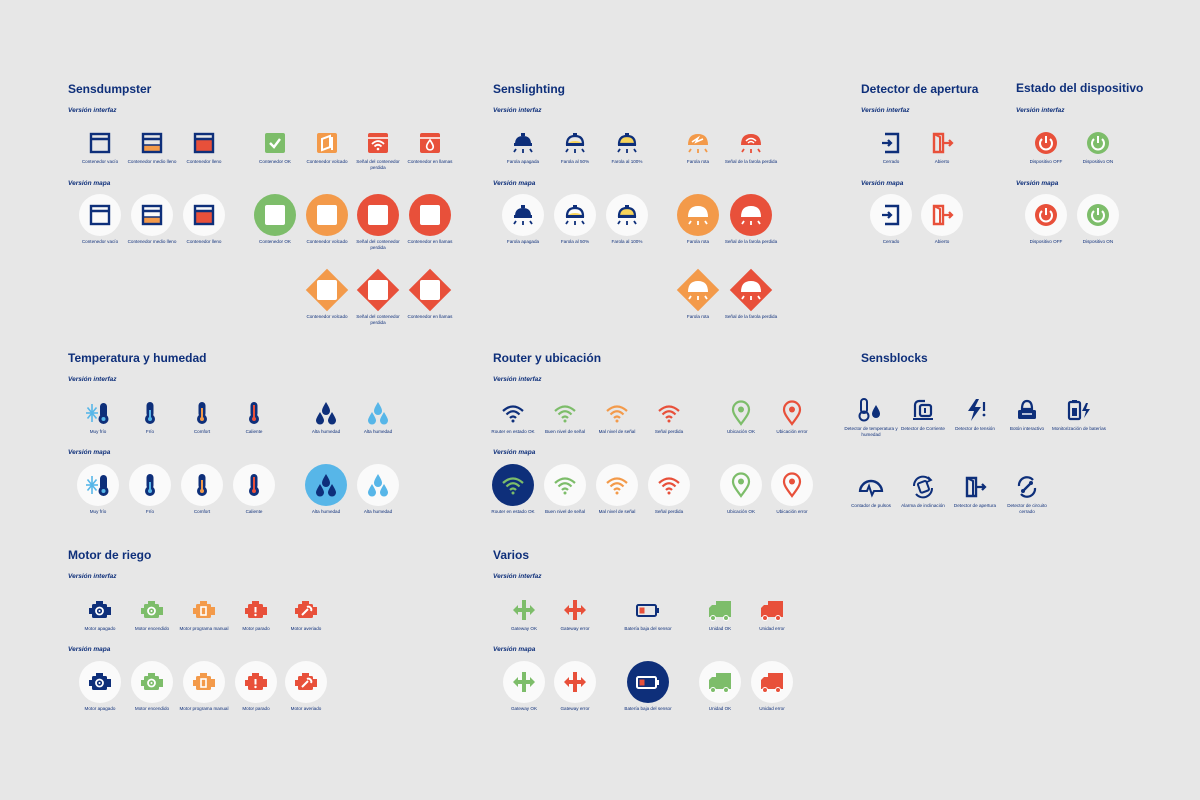  I want to click on bin-half-icon, so click(152, 215).